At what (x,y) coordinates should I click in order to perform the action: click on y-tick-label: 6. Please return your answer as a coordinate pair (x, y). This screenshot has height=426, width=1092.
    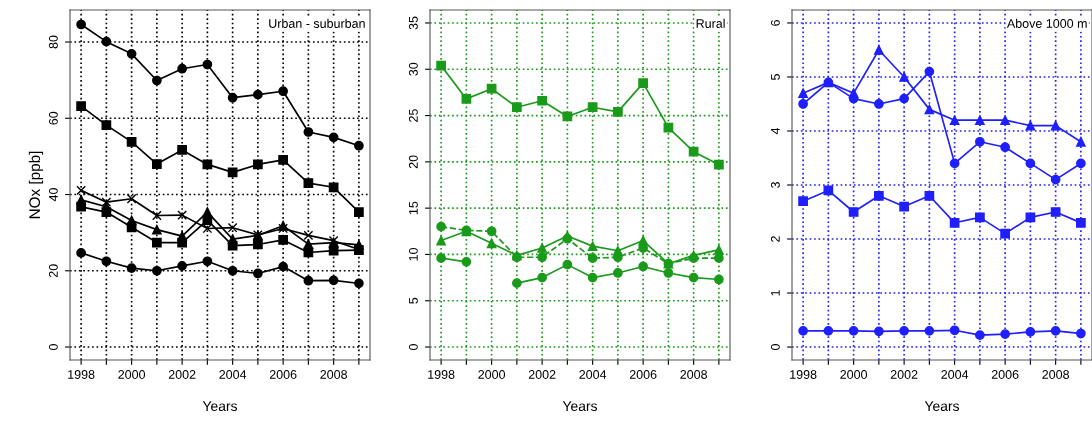
    Looking at the image, I should click on (775, 23).